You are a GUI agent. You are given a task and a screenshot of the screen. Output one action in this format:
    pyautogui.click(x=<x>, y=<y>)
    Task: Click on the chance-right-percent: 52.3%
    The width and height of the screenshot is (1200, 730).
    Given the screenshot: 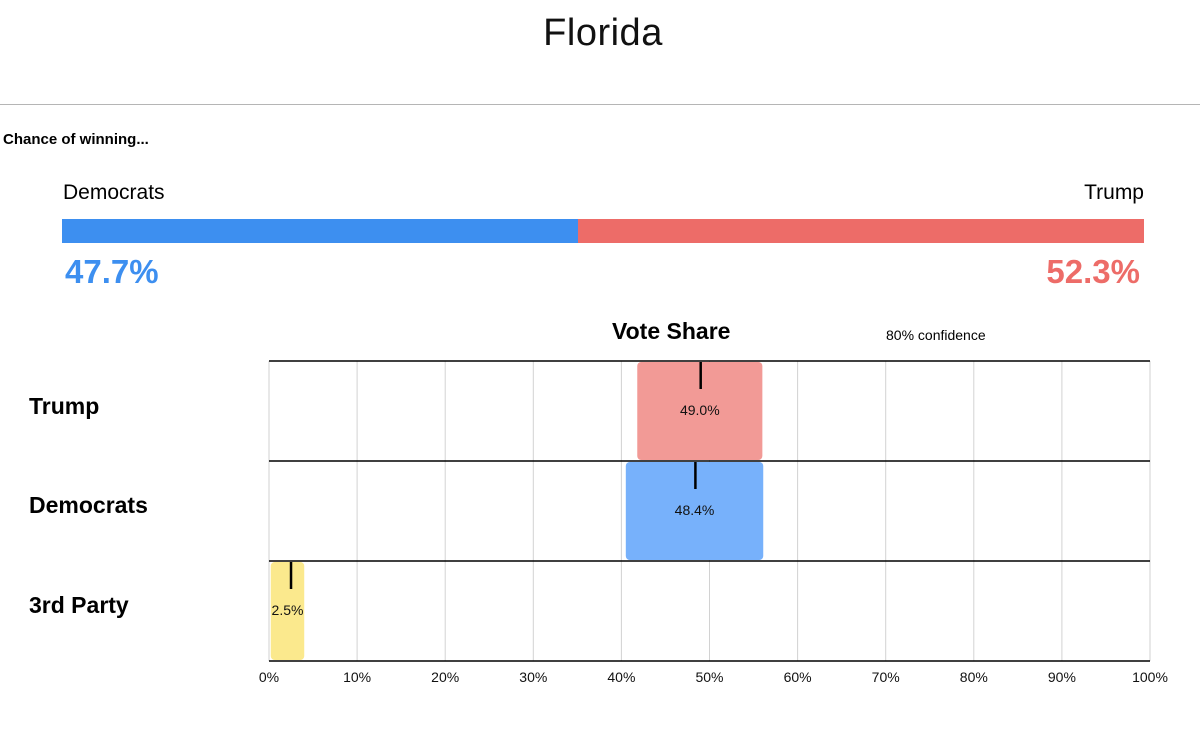 What is the action you would take?
    pyautogui.click(x=1093, y=271)
    